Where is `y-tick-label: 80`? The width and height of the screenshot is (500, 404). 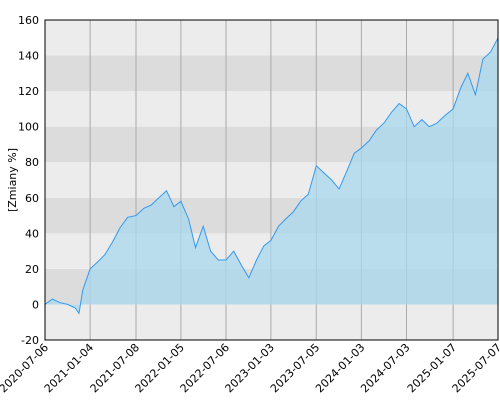
y-tick-label: 80 is located at coordinates (32, 162).